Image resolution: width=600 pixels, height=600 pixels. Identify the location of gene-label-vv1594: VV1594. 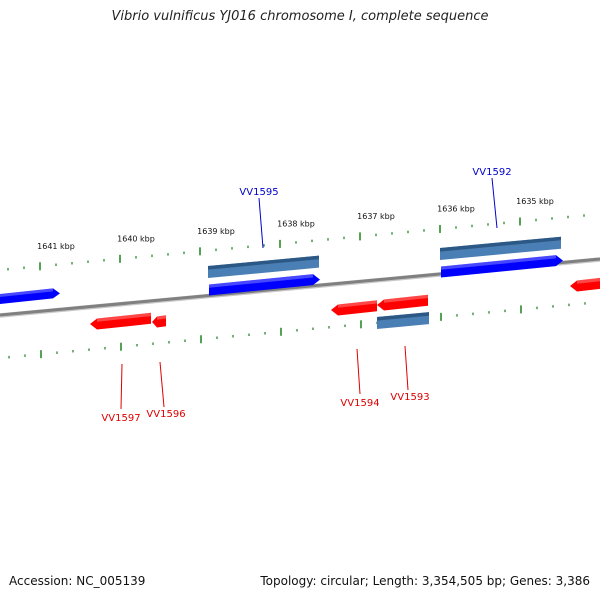
(359, 403).